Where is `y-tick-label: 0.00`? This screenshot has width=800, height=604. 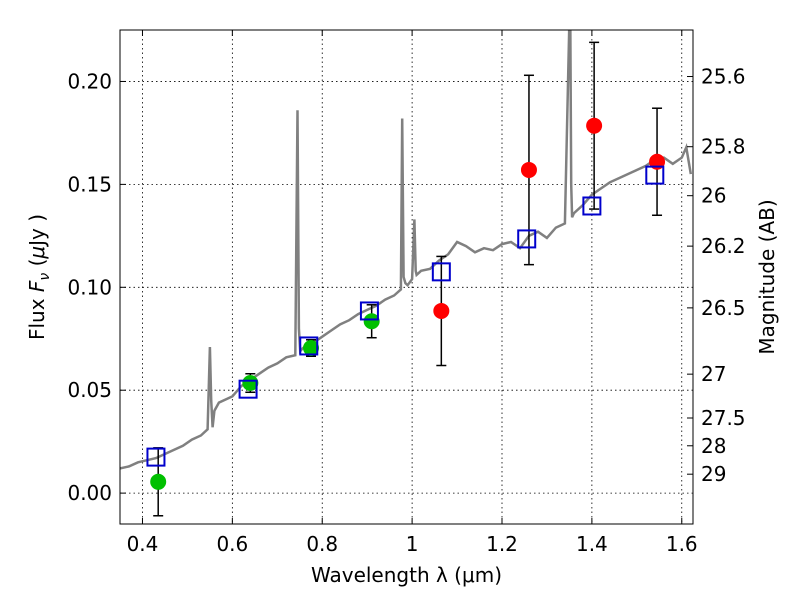 y-tick-label: 0.00 is located at coordinates (89, 493).